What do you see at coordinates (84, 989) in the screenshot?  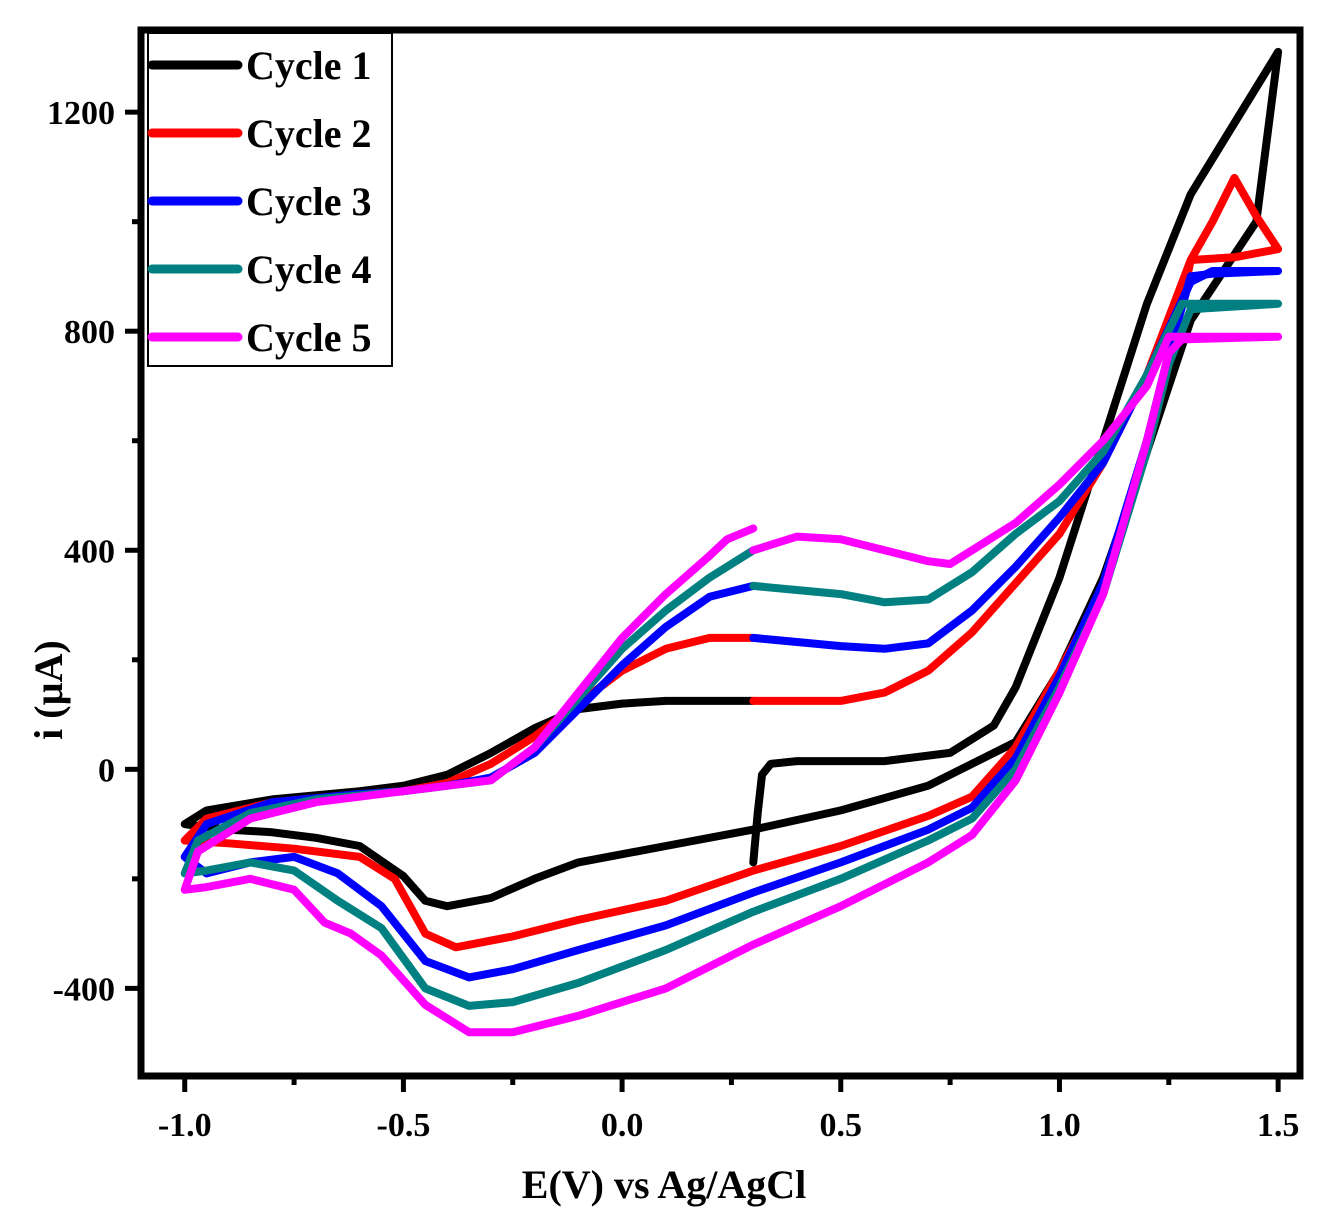 I see `y-tick-label: -400` at bounding box center [84, 989].